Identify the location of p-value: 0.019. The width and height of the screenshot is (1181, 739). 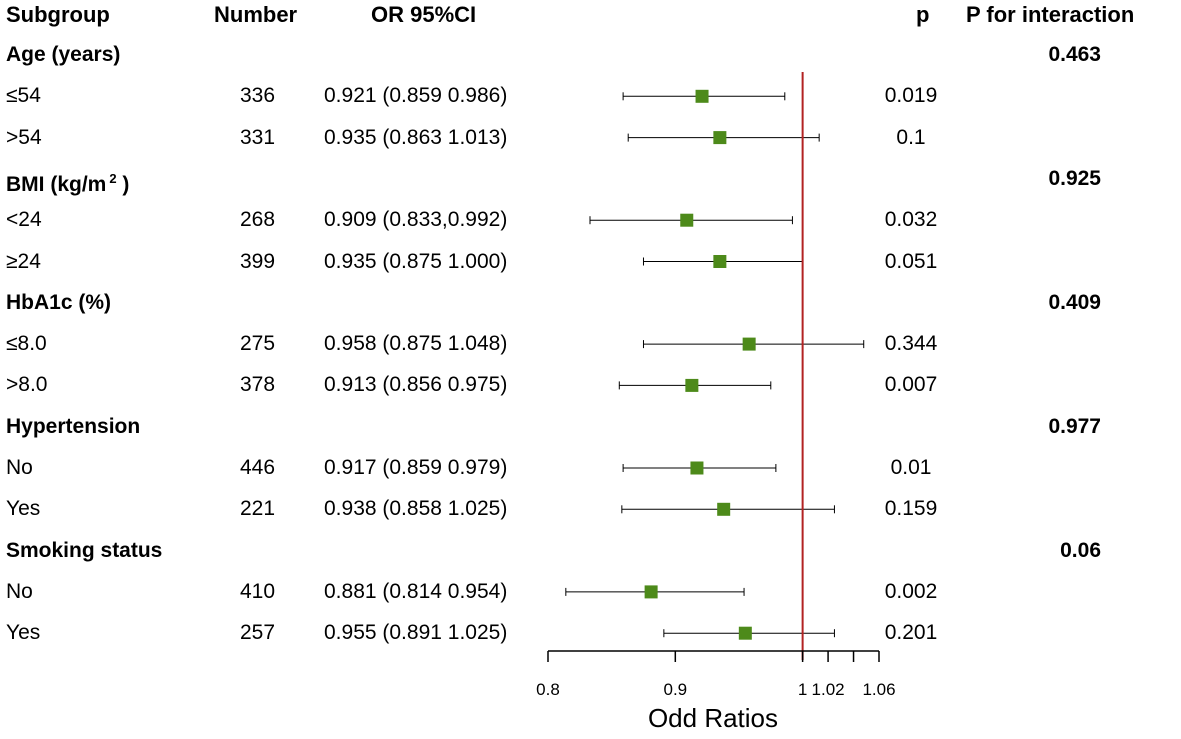
(911, 96).